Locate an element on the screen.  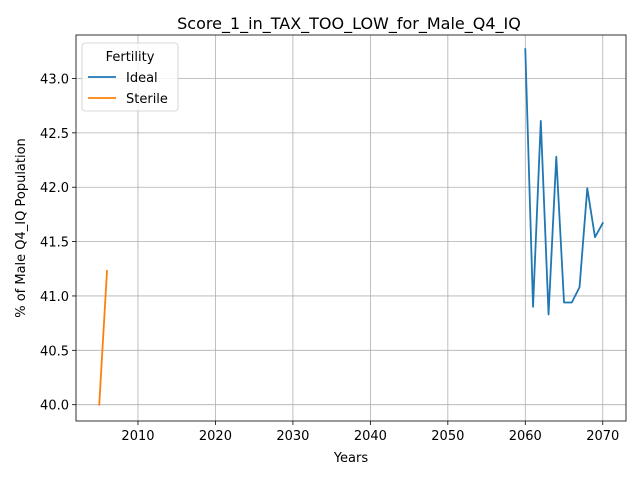
y-tick-label: 41.5 is located at coordinates (54, 243).